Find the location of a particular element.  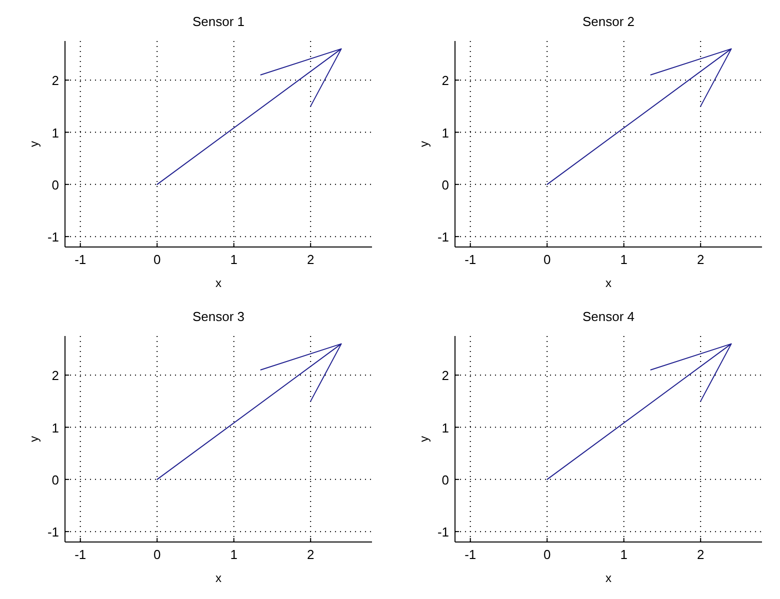

chart-title: Sensor 3 is located at coordinates (218, 316).